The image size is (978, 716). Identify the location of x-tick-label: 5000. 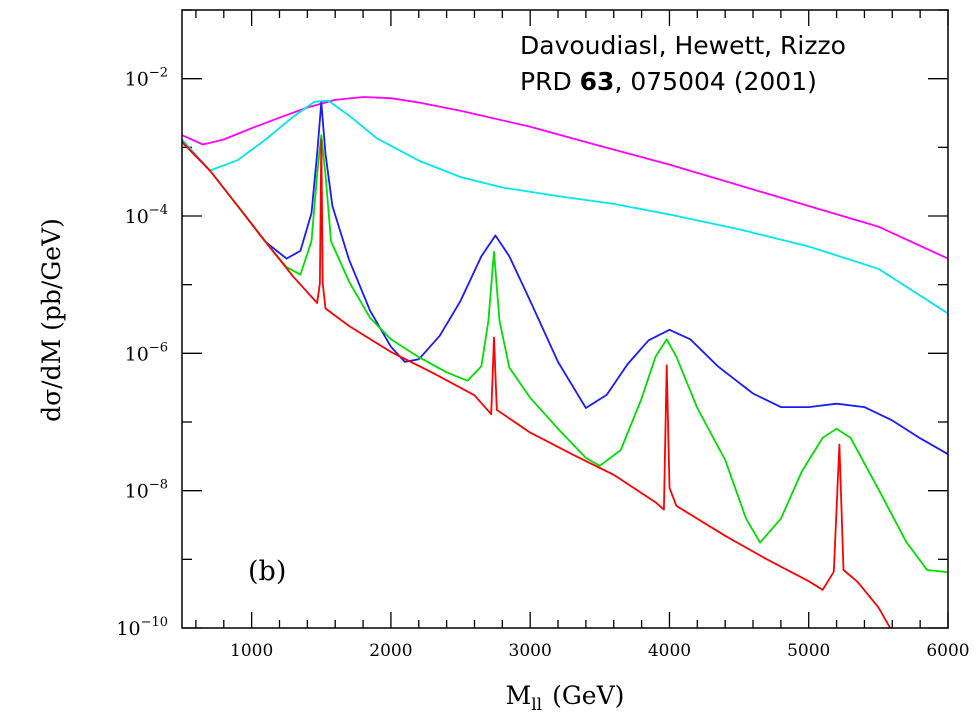
(808, 651).